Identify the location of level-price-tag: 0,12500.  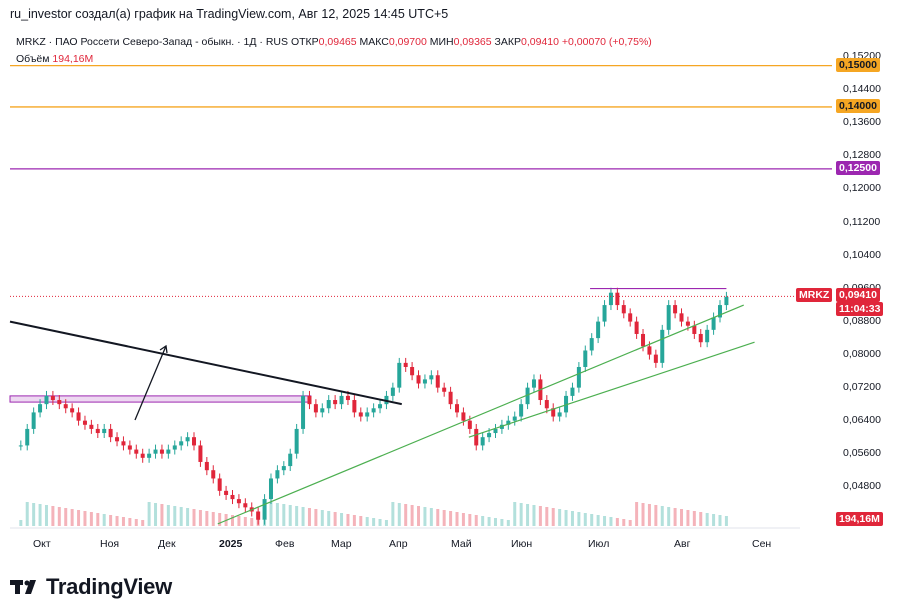
(858, 167).